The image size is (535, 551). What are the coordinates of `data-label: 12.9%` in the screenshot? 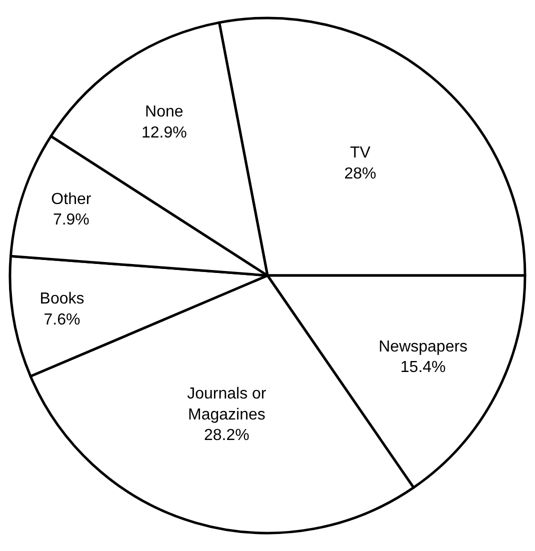 It's located at (164, 133).